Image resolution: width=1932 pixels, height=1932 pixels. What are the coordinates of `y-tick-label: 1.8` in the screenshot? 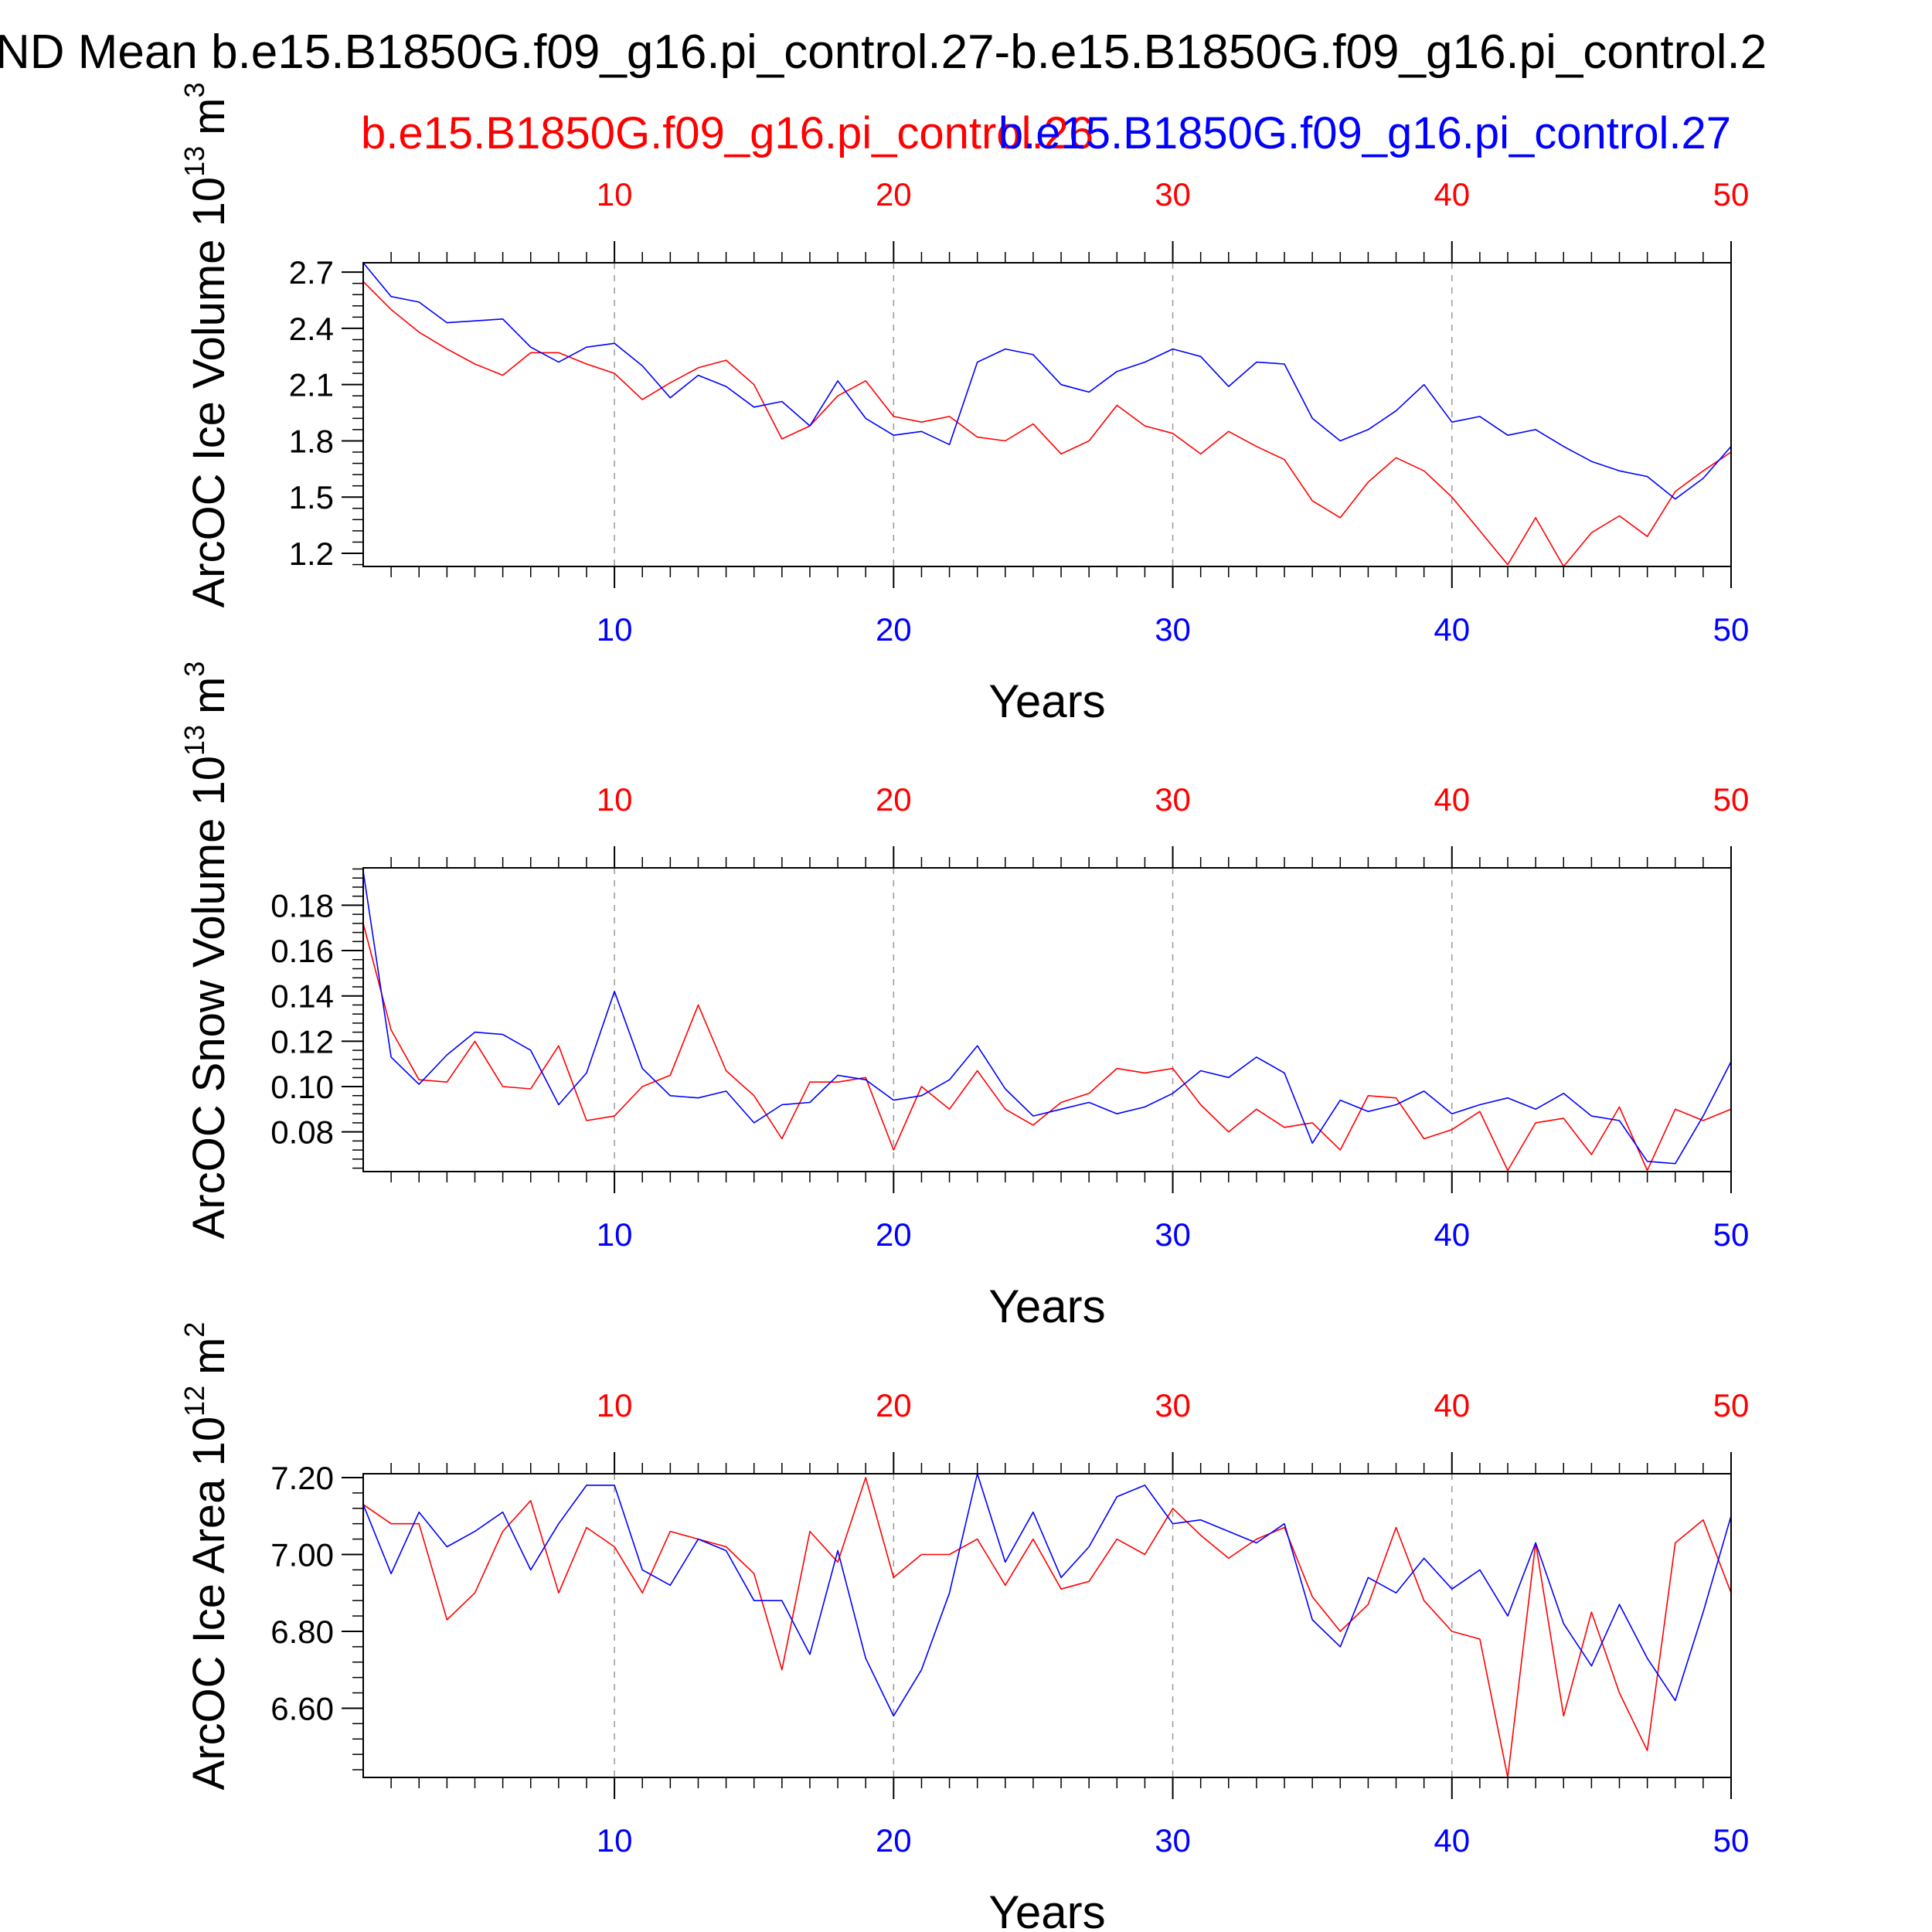 It's located at (312, 441).